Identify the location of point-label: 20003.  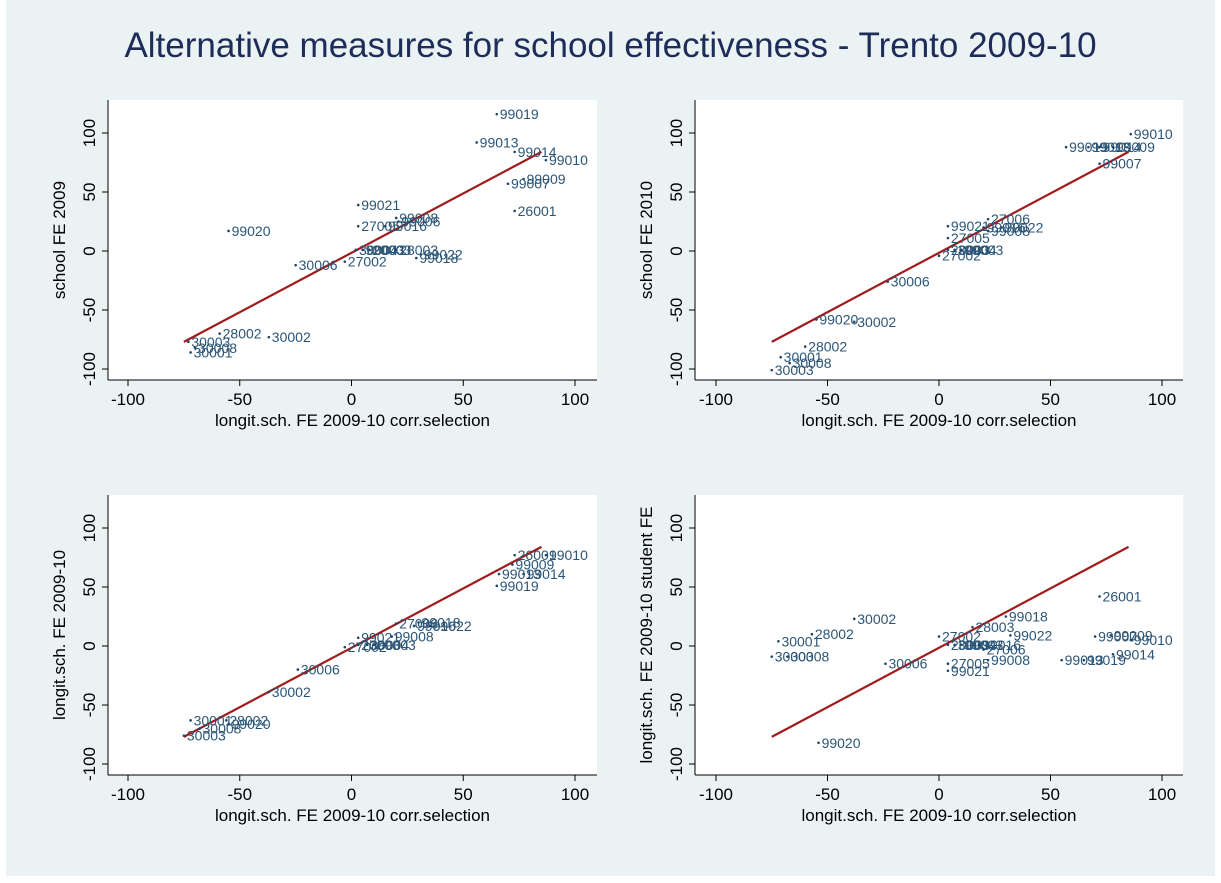
(970, 250).